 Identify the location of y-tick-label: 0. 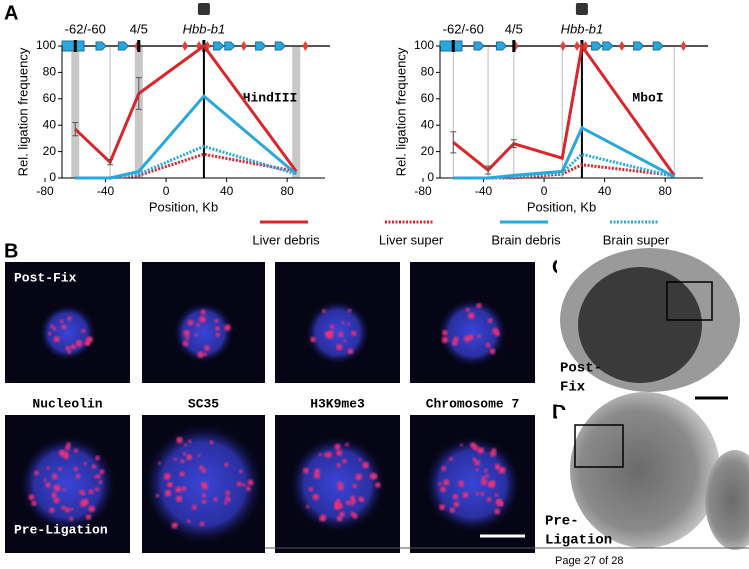
(52, 177).